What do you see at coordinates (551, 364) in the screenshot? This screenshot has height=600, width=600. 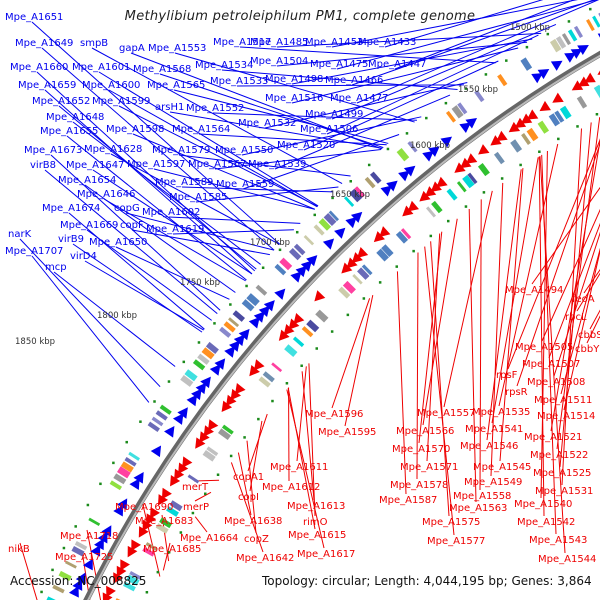 I see `reverse-gene-label: Mpe_A1507` at bounding box center [551, 364].